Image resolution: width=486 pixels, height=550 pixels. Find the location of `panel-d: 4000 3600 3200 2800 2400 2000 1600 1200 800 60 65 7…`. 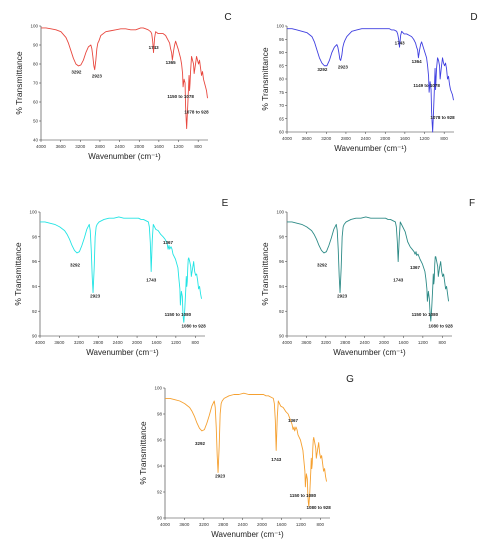

panel-d: 4000 3600 3200 2800 2400 2000 1600 1200 800 60 65 7… is located at coordinates (369, 82).